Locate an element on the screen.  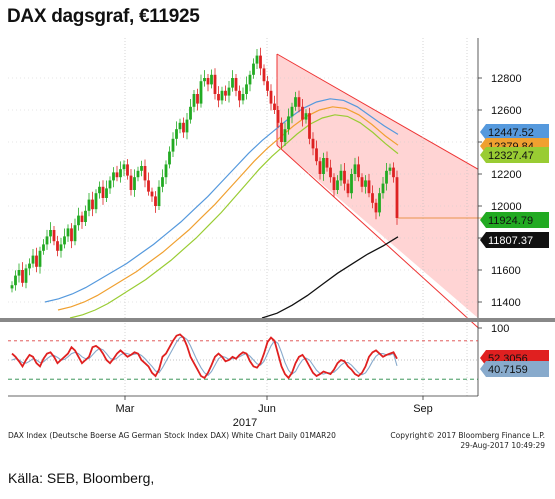
stoch-flag-bg is located at coordinates (514, 369).